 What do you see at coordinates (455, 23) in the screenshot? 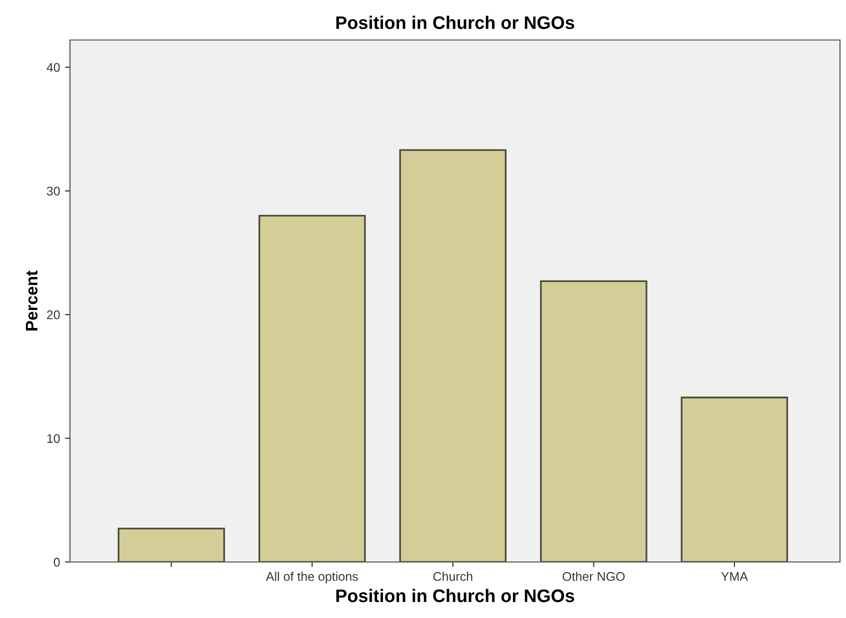
I see `chart-title: Position in Church or NGOs` at bounding box center [455, 23].